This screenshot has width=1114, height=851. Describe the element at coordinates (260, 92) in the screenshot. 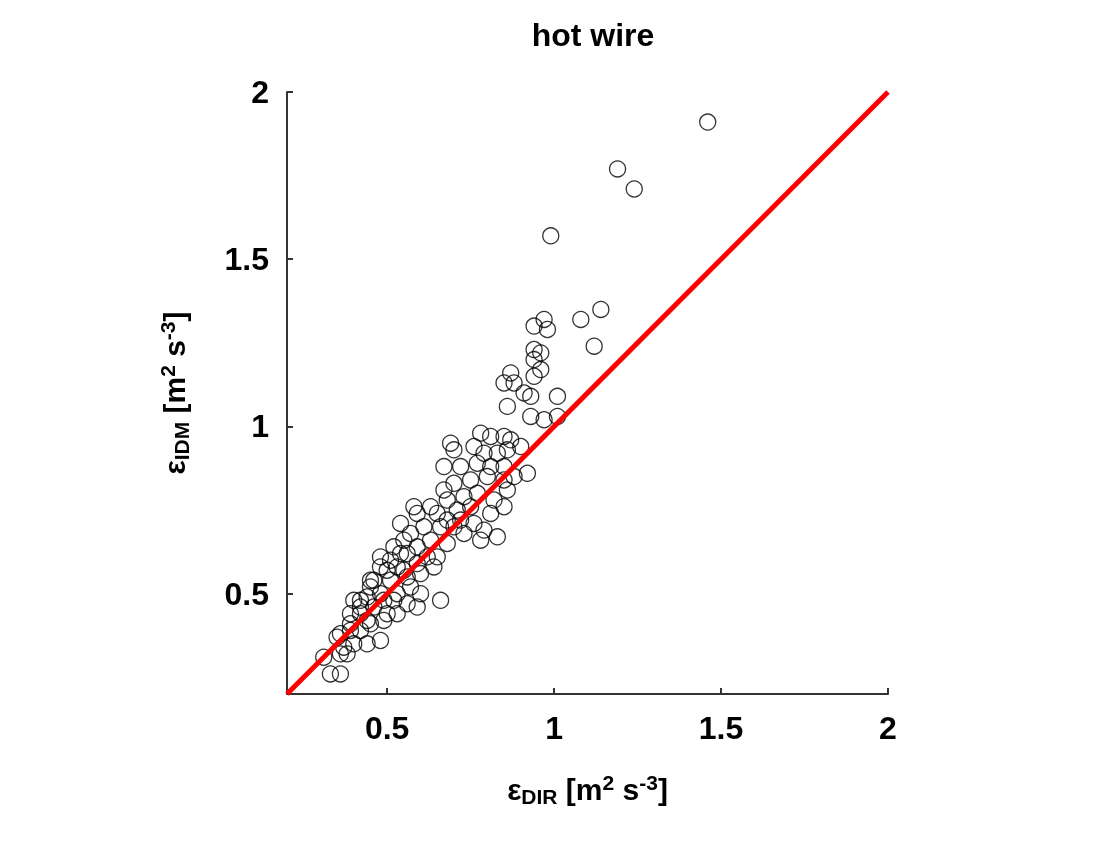

I see `y-tick-label: 2` at that location.